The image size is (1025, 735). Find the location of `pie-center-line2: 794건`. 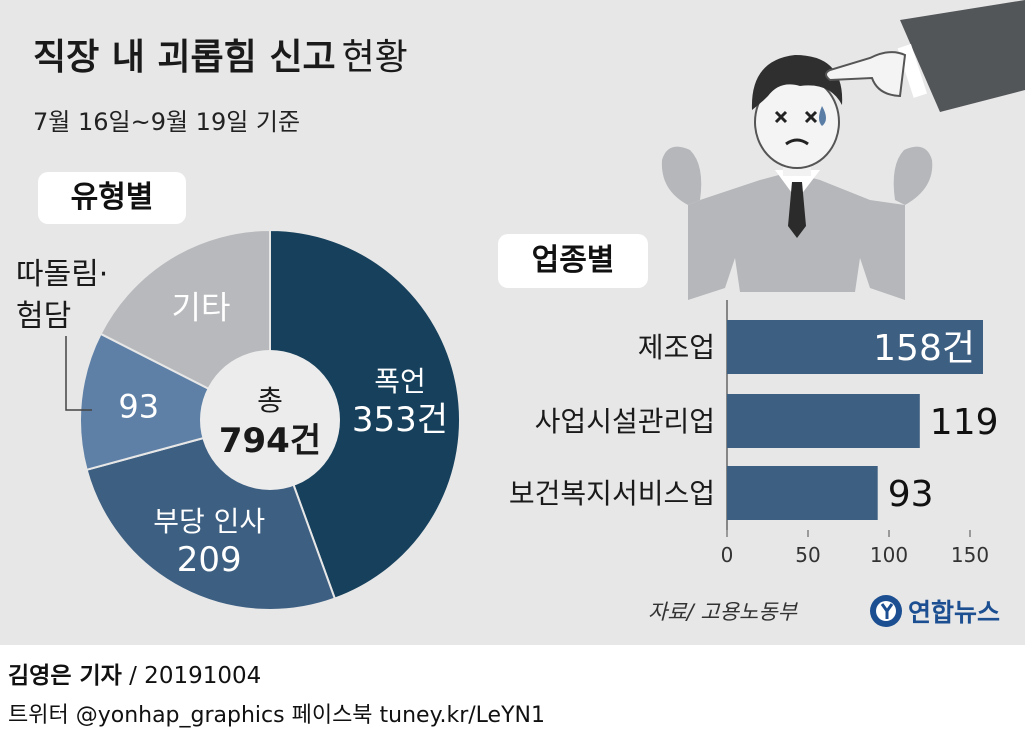

pie-center-line2: 794건 is located at coordinates (270, 441).